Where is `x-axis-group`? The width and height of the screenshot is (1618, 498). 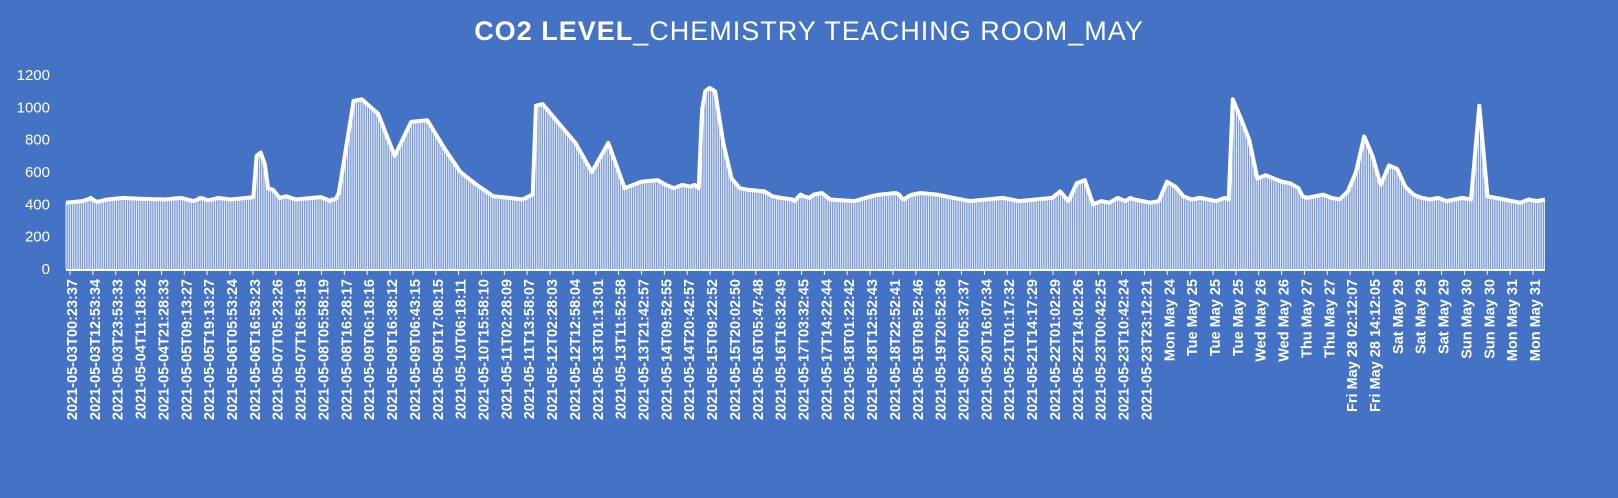 x-axis-group is located at coordinates (805, 272).